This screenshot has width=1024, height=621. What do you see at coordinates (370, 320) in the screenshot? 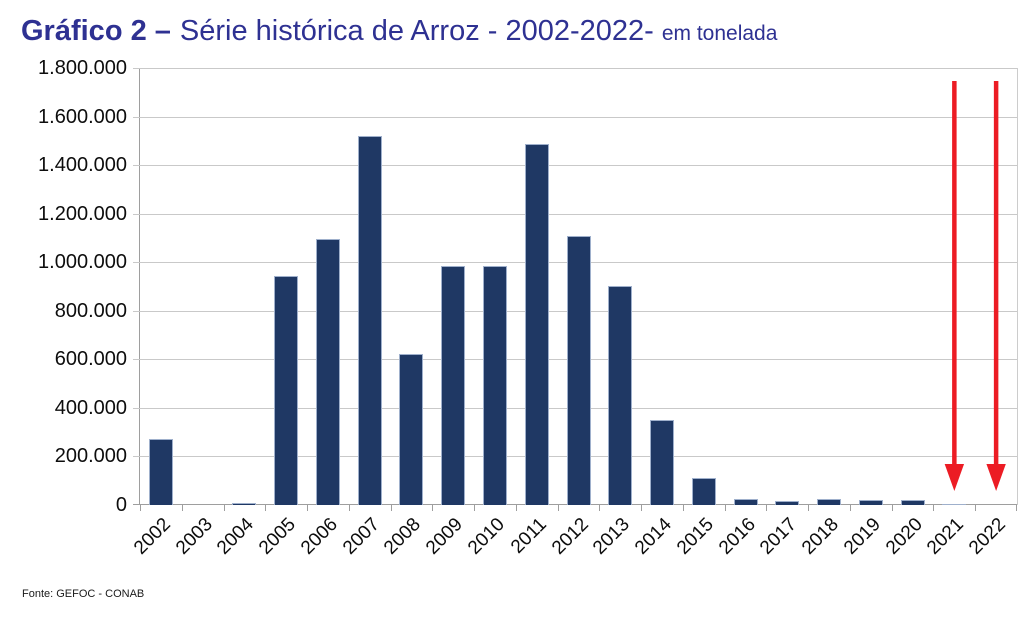
I see `bar-2007` at bounding box center [370, 320].